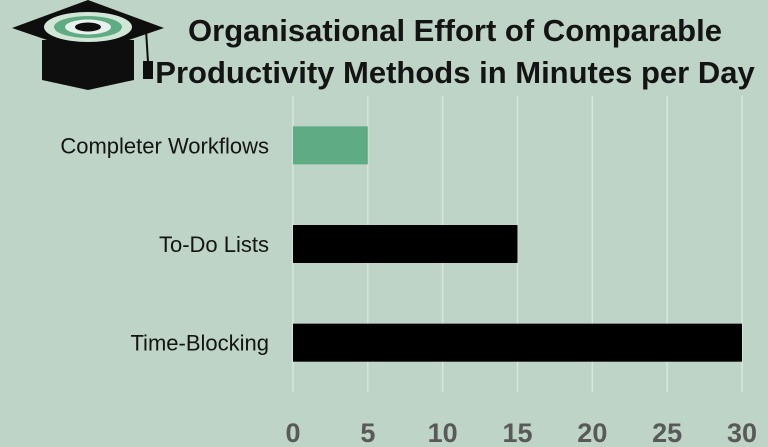 This screenshot has width=768, height=447. Describe the element at coordinates (667, 432) in the screenshot. I see `x-tick-label-5: 25` at that location.